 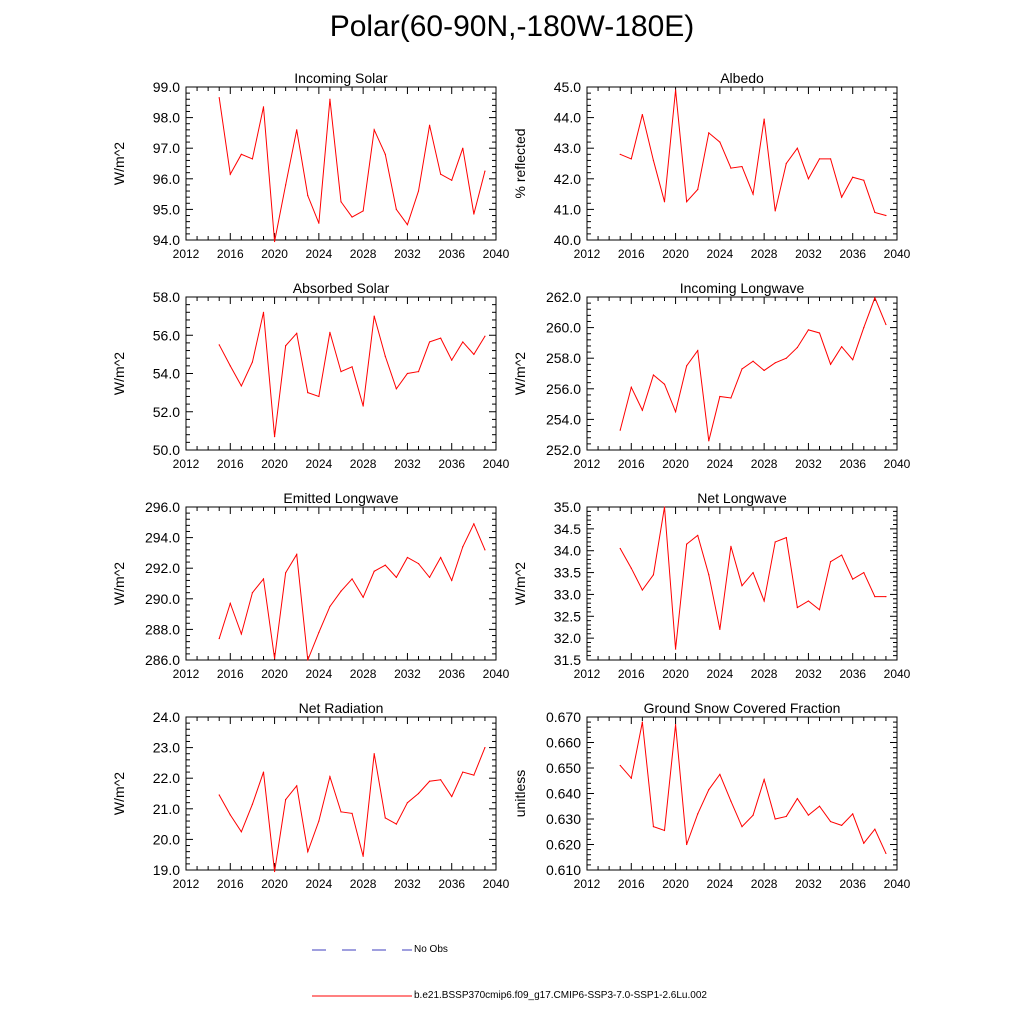 What do you see at coordinates (274, 464) in the screenshot?
I see `x-tick-label-absorbed-solar: 2020` at bounding box center [274, 464].